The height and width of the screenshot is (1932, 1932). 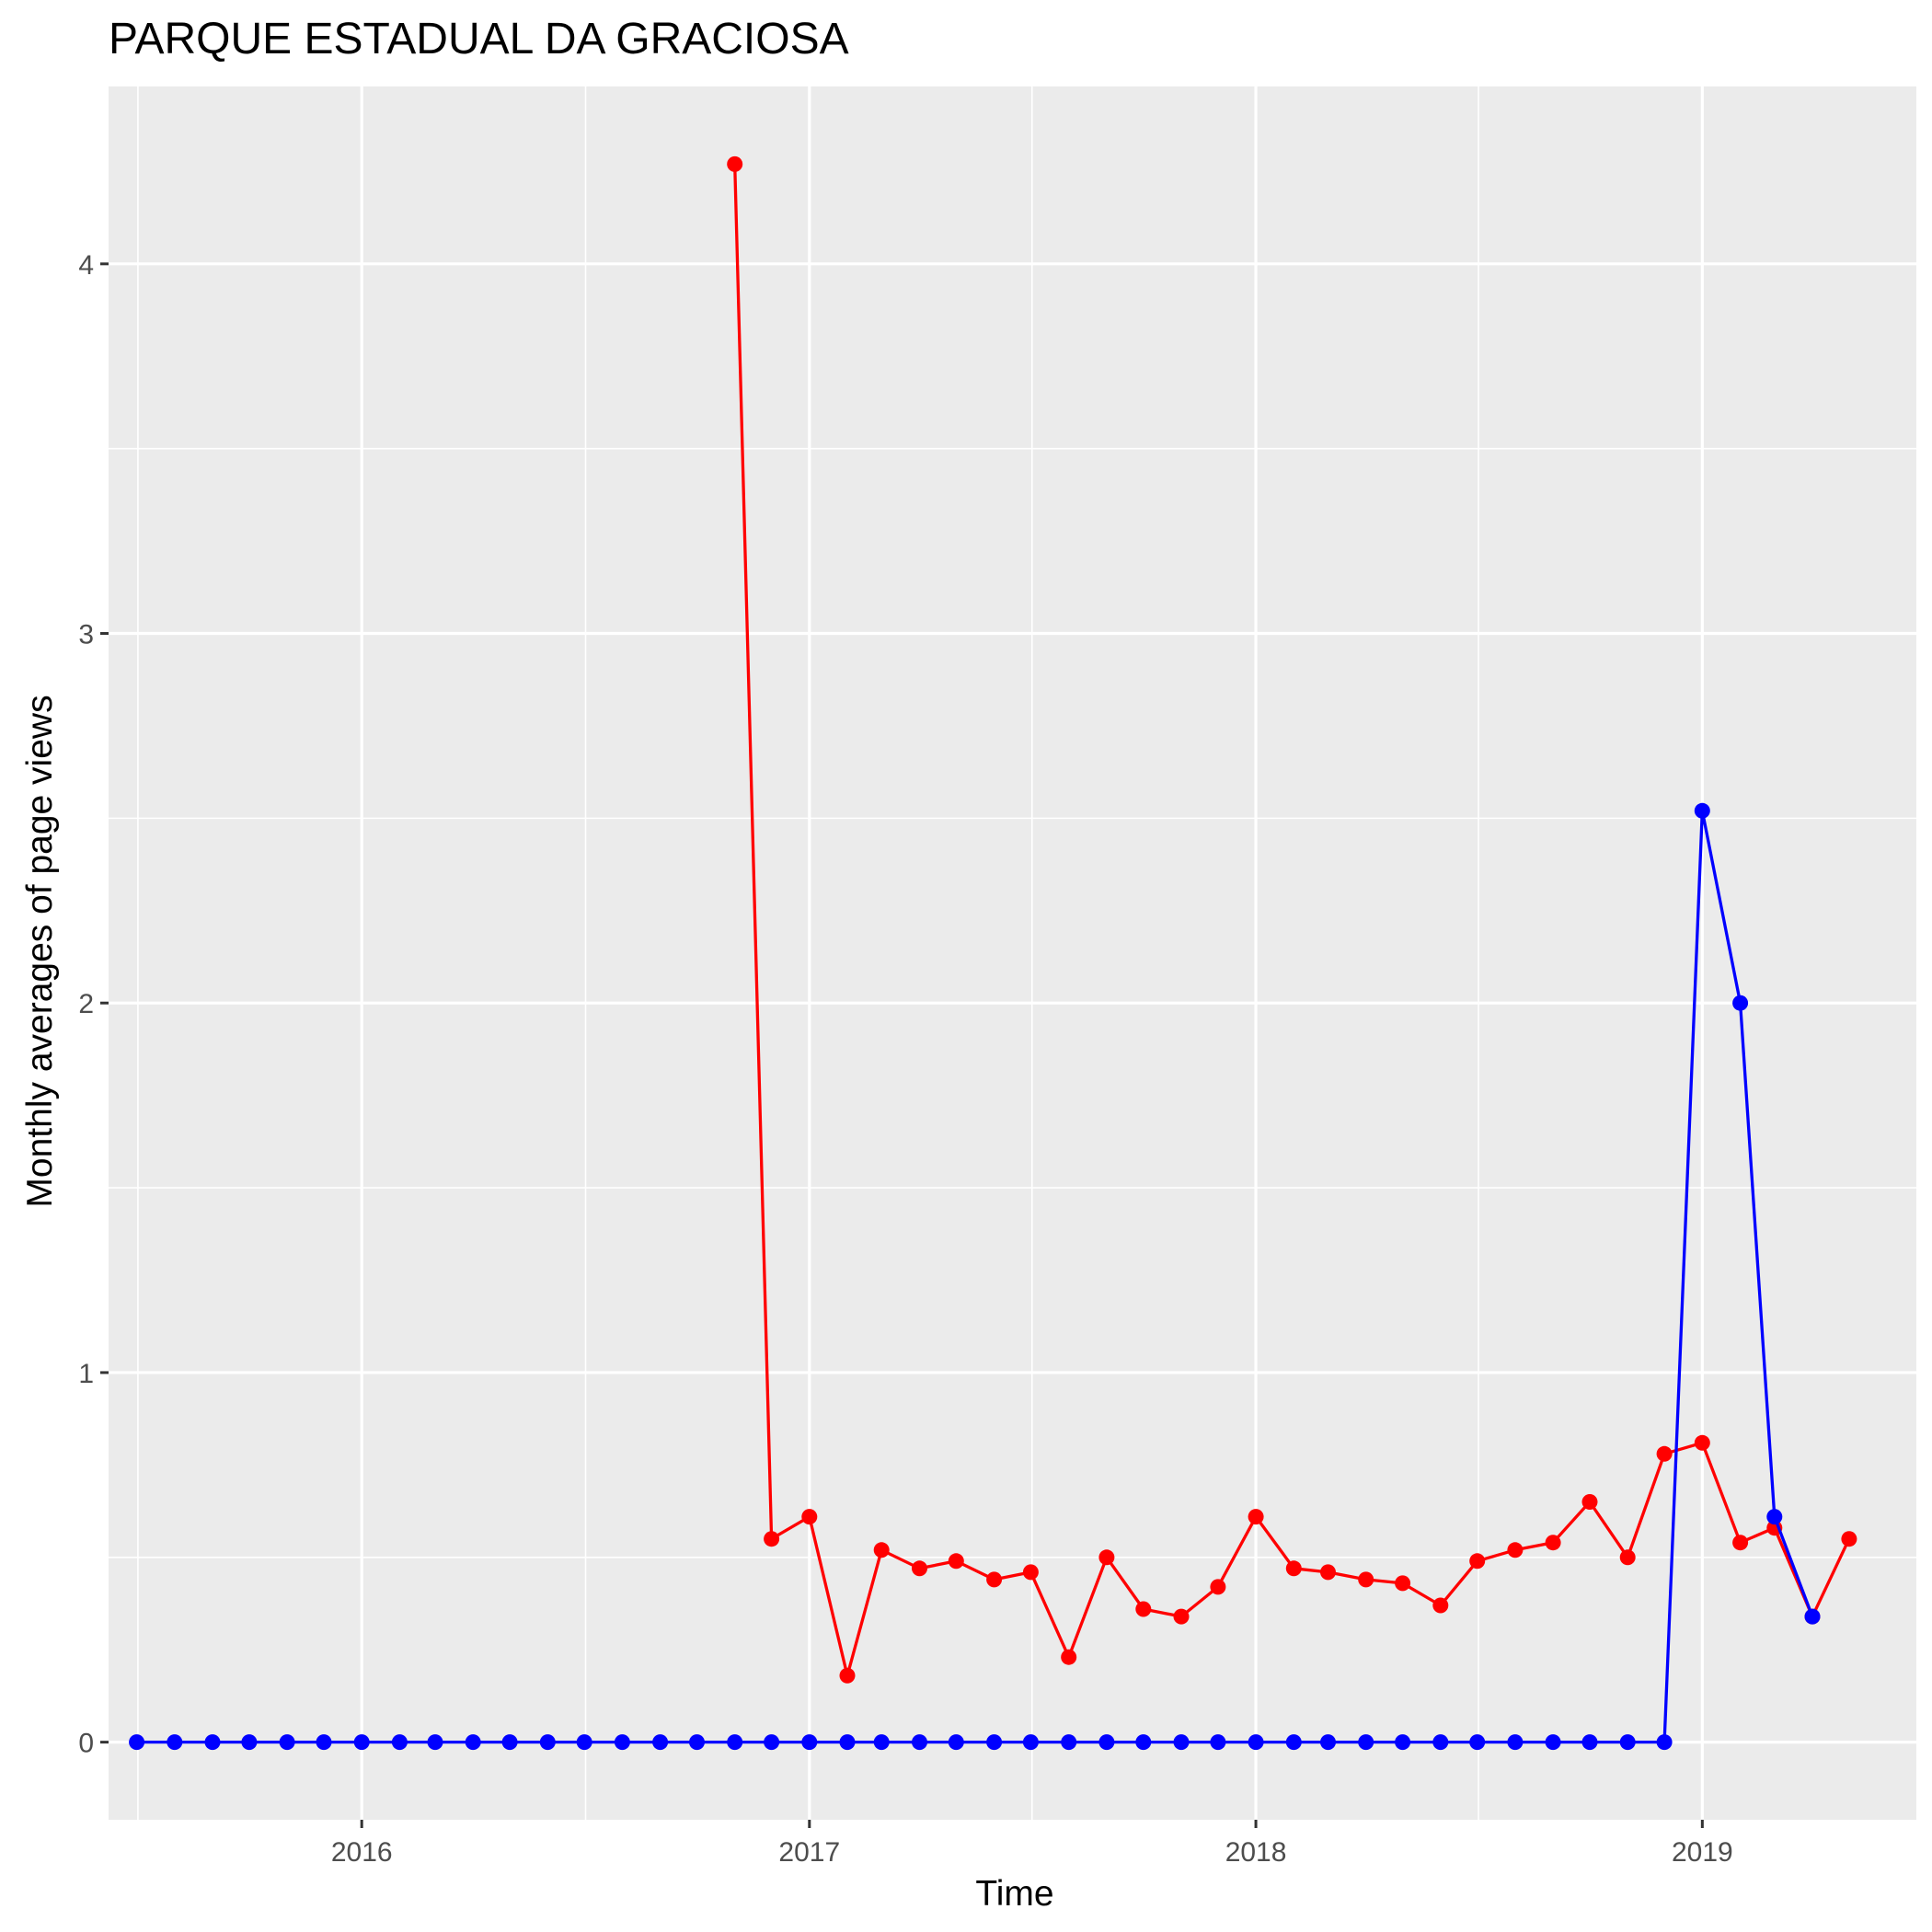 What do you see at coordinates (86, 1744) in the screenshot?
I see `y-tick-label: 0` at bounding box center [86, 1744].